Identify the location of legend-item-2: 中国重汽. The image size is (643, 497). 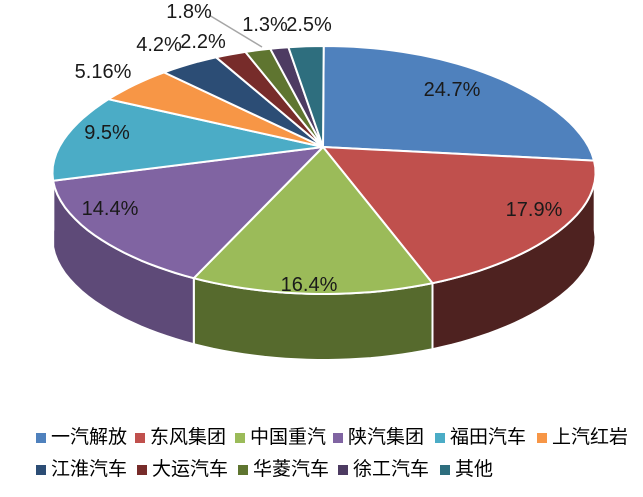
(280, 438).